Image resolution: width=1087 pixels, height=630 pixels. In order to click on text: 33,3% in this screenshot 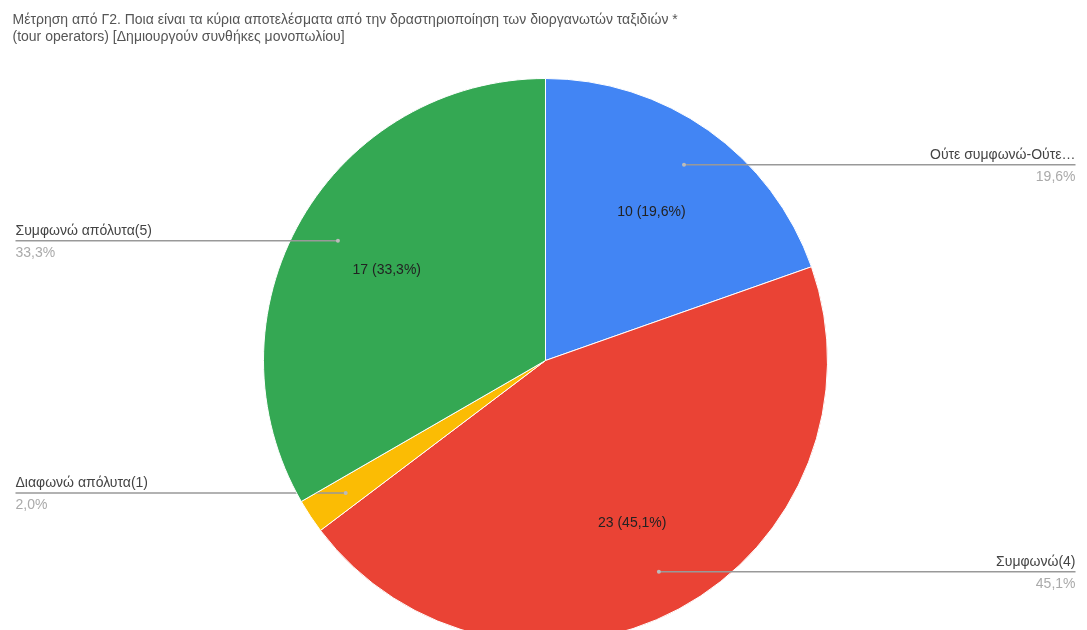, I will do `click(35, 251)`.